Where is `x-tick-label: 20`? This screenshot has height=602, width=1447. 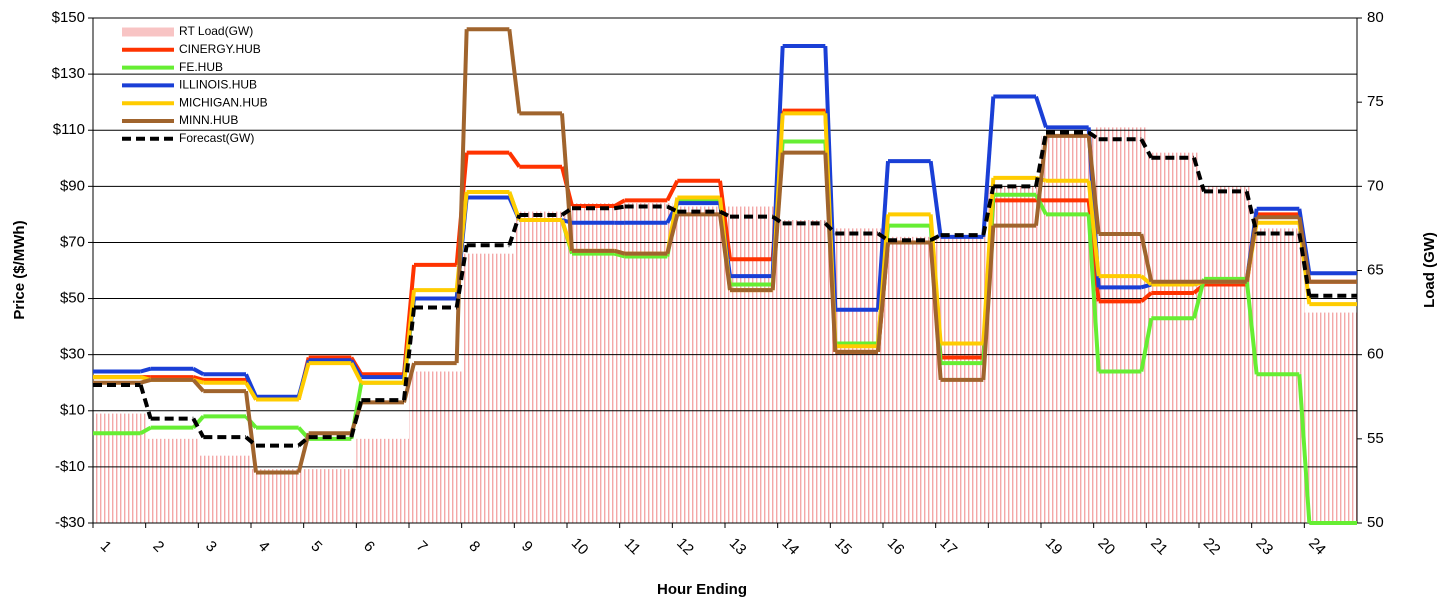 x-tick-label: 20 is located at coordinates (1106, 547).